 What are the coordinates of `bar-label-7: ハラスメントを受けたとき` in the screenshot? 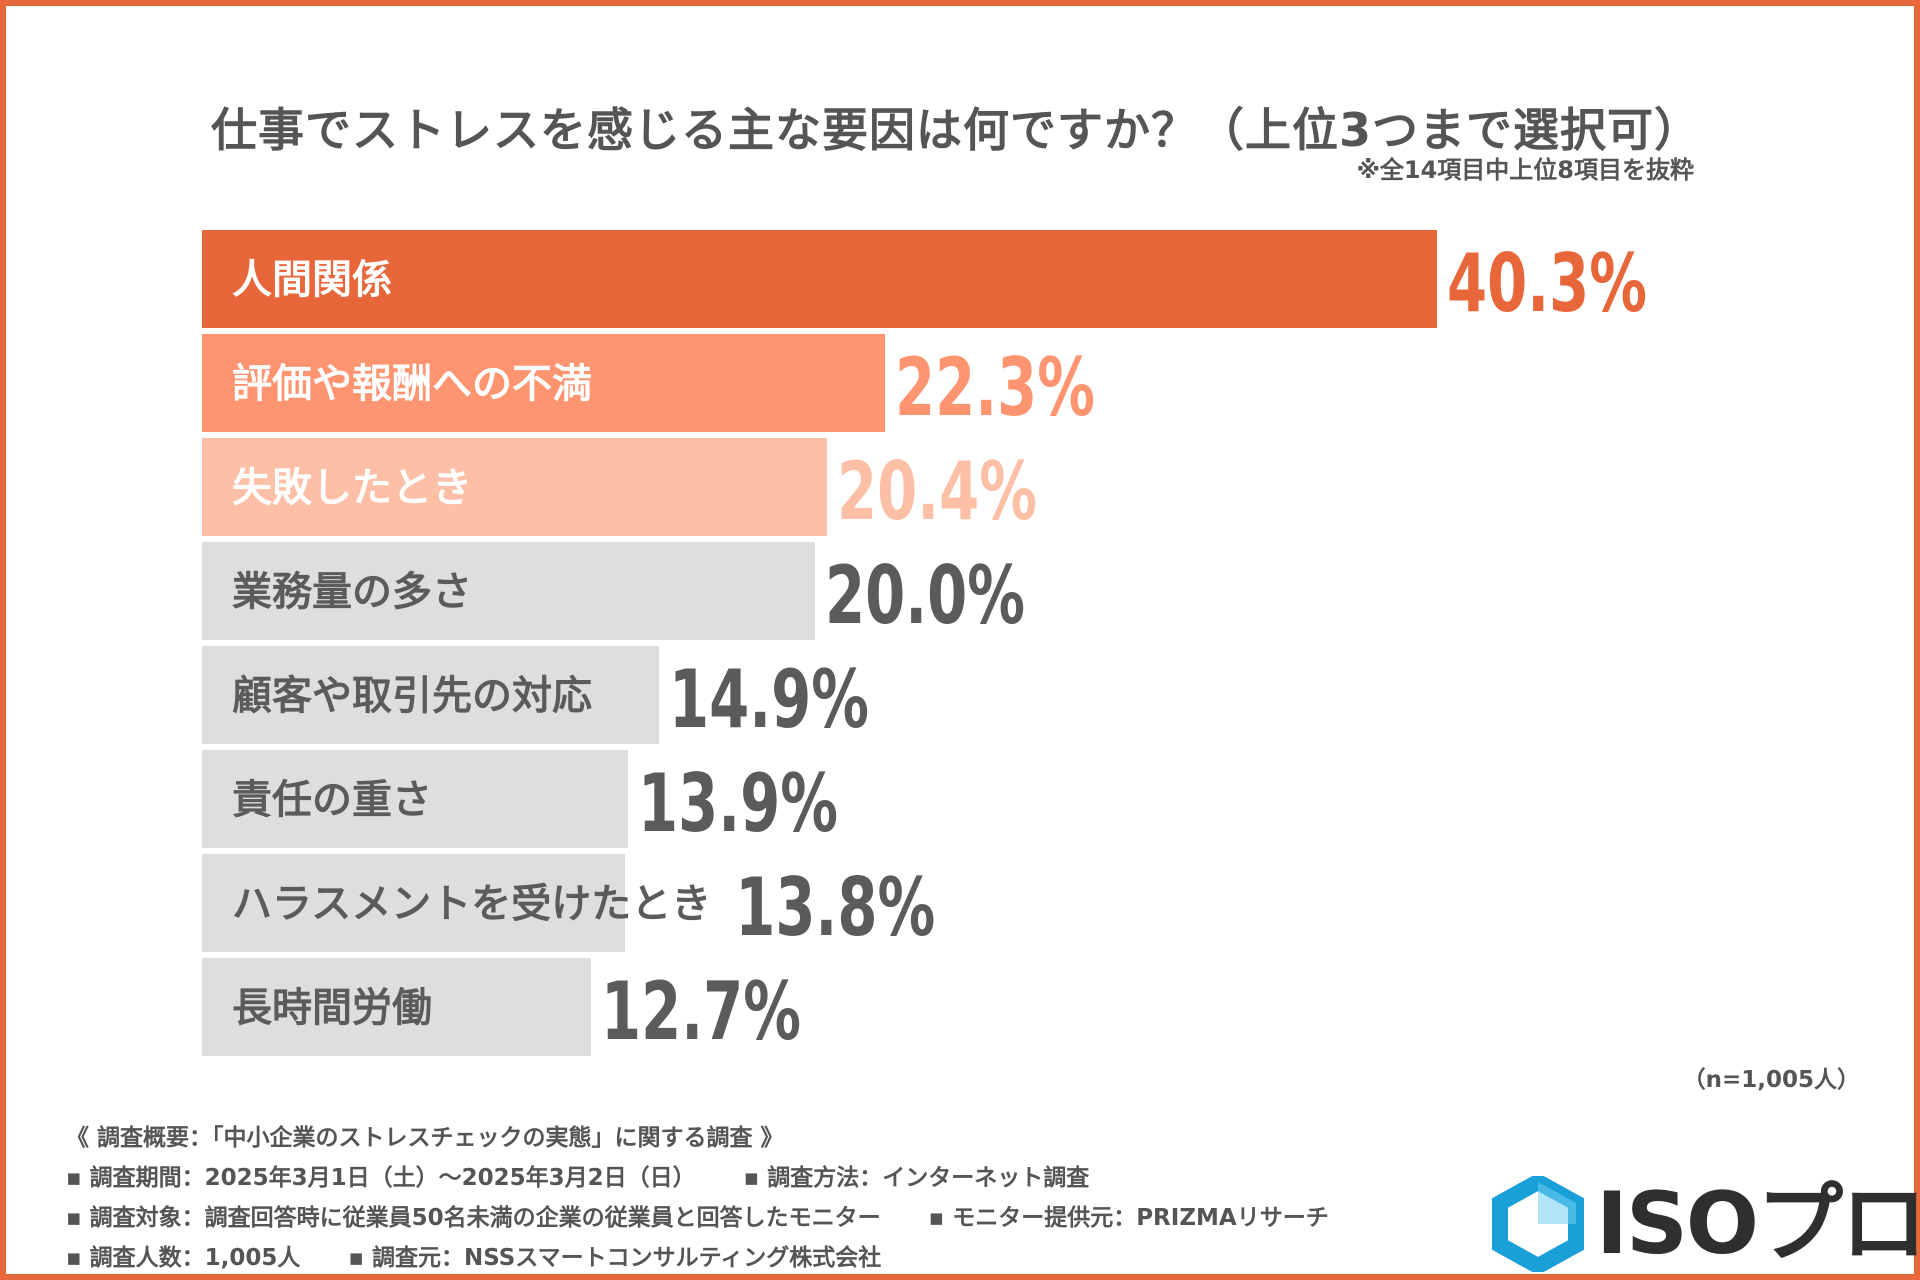 It's located at (471, 904).